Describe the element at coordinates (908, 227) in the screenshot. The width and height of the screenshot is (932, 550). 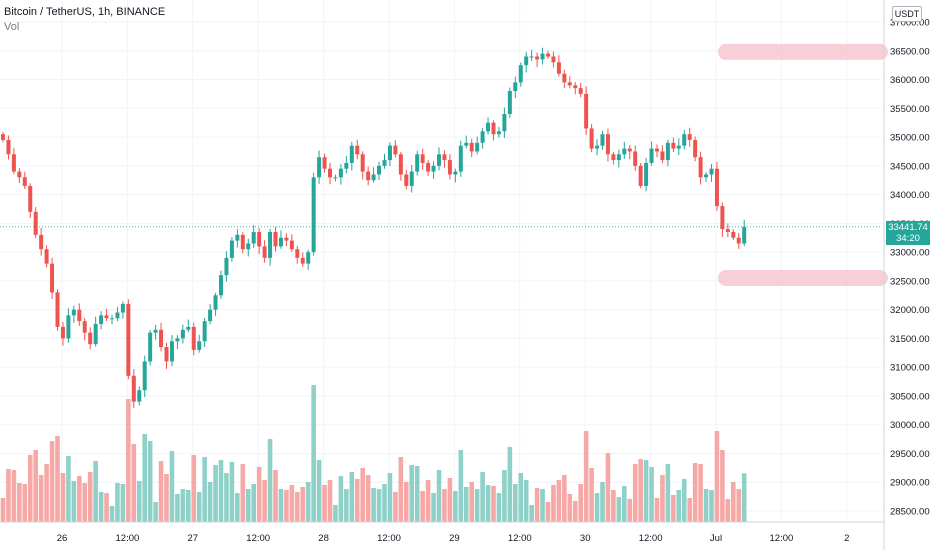
I see `last-price-value: 33441.74` at that location.